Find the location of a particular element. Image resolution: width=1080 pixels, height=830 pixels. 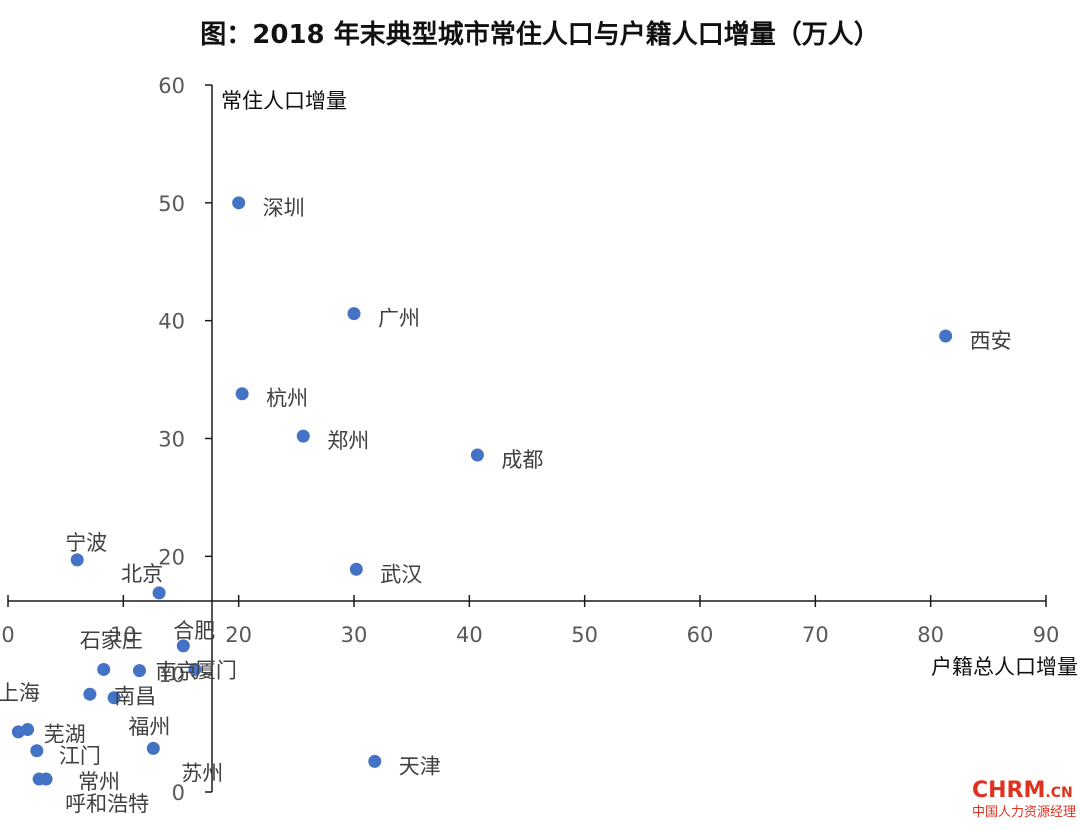

y-tick-label: 40 is located at coordinates (171, 322).